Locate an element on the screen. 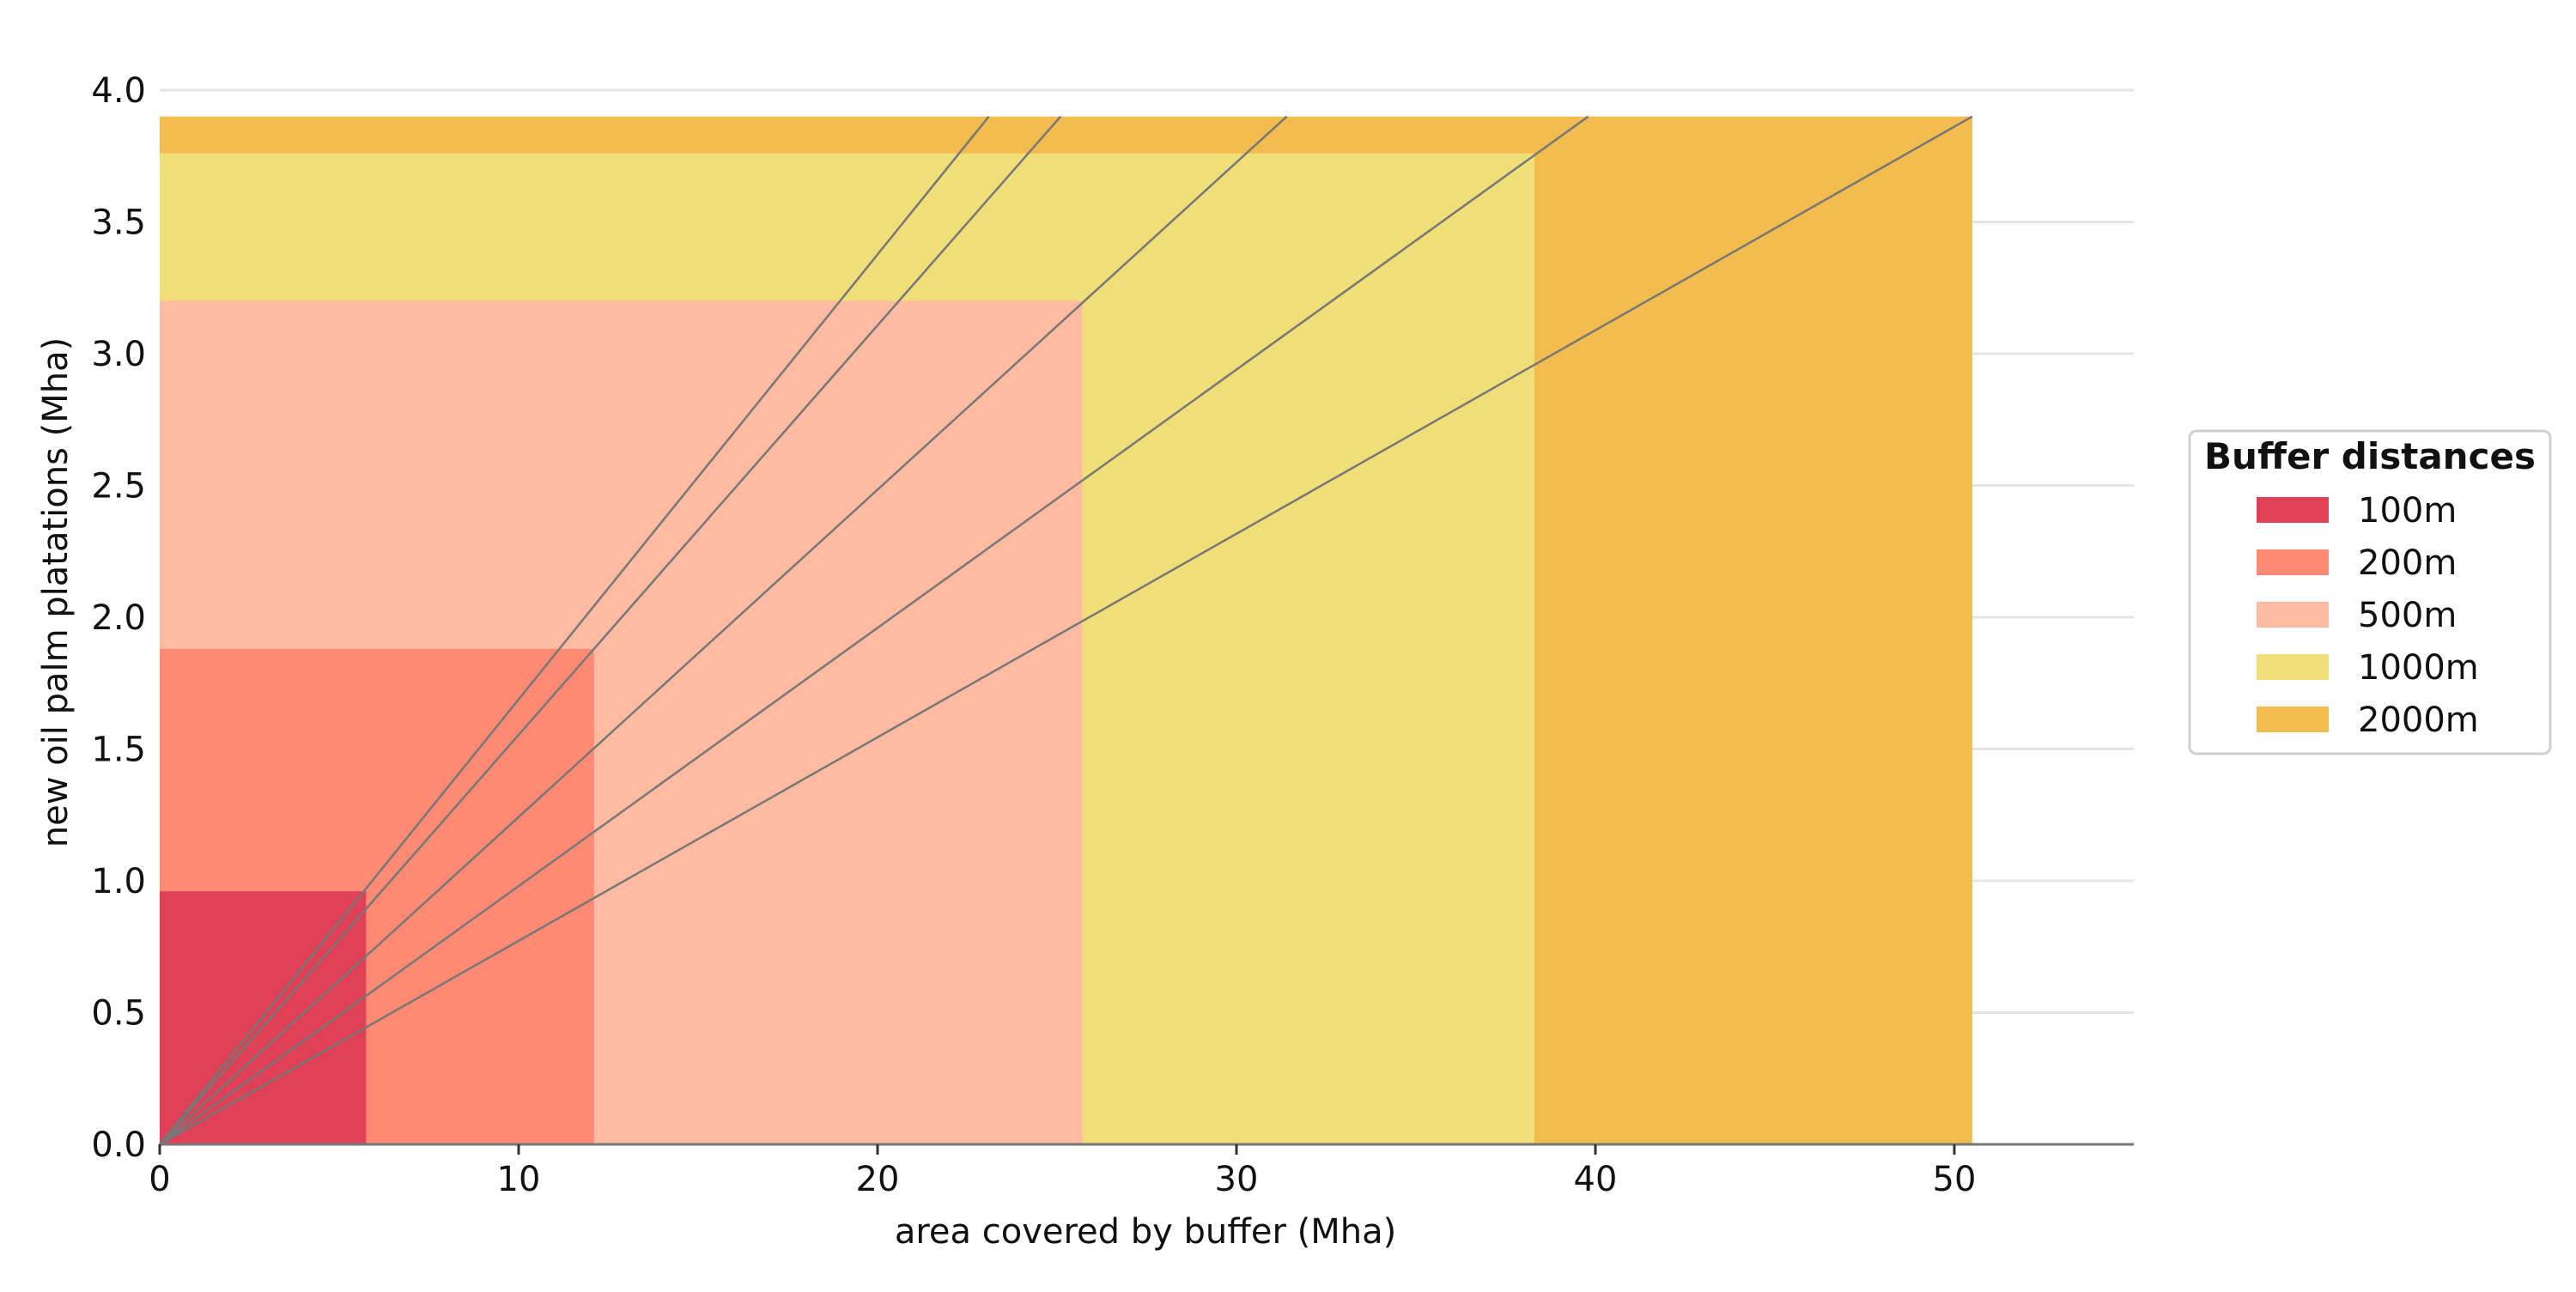 This screenshot has height=1292, width=2576. x-tick-label: 30 is located at coordinates (1237, 1179).